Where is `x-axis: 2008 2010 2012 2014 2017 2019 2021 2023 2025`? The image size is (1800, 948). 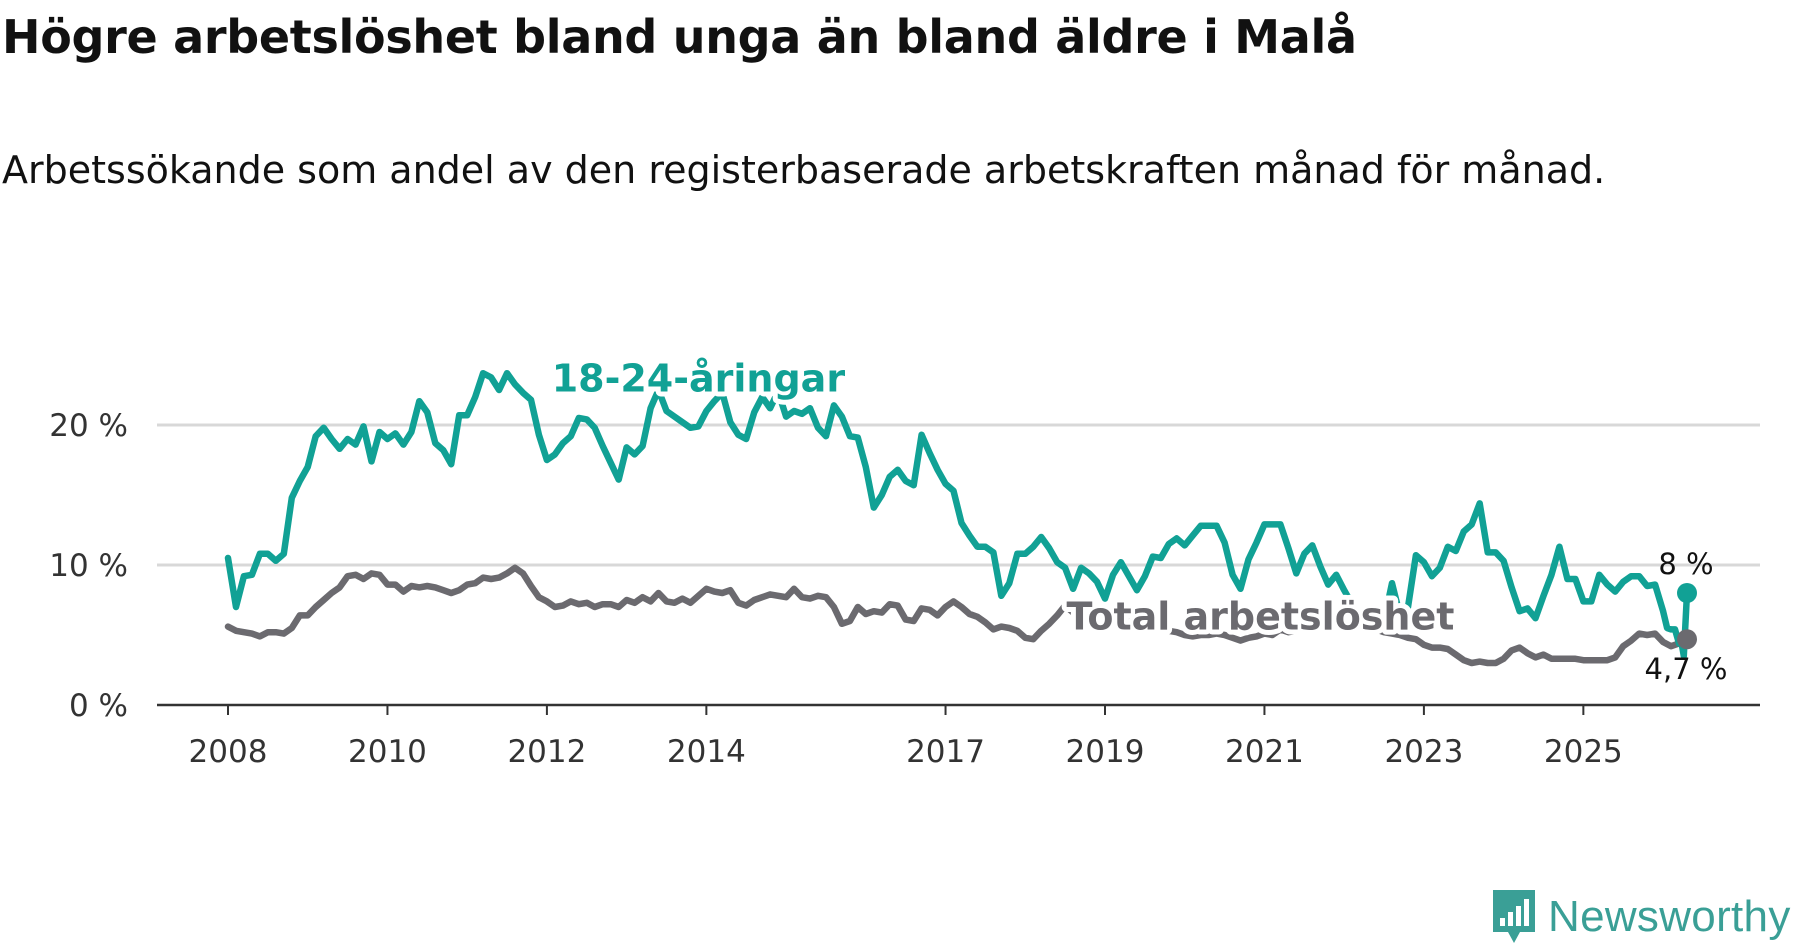 x-axis: 2008 2010 2012 2014 2017 2019 2021 2023 2025 is located at coordinates (906, 737).